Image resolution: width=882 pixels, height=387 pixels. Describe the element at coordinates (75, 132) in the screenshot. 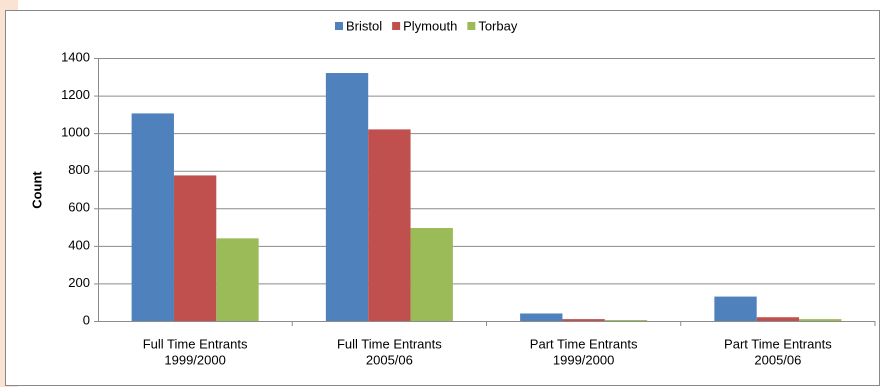

I see `y-tick-label: 1000` at that location.